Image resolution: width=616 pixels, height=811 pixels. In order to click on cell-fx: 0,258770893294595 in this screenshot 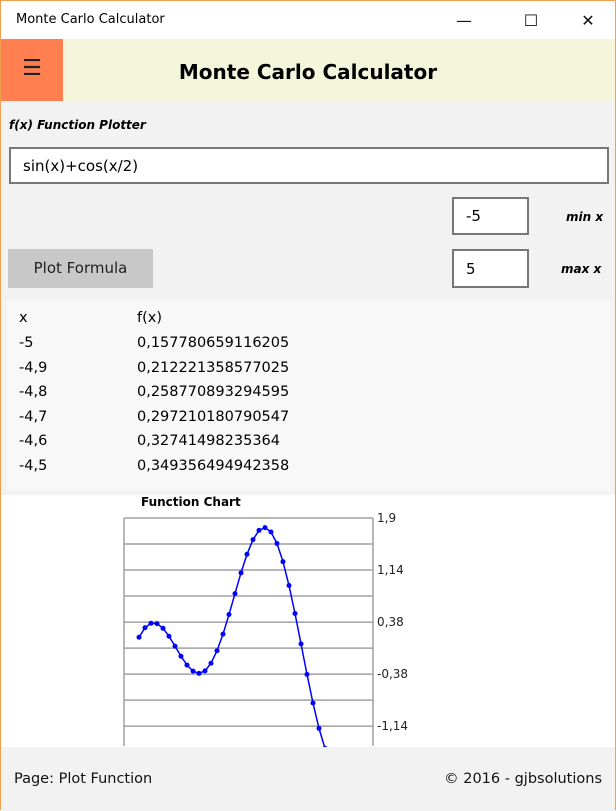, I will do `click(213, 392)`.